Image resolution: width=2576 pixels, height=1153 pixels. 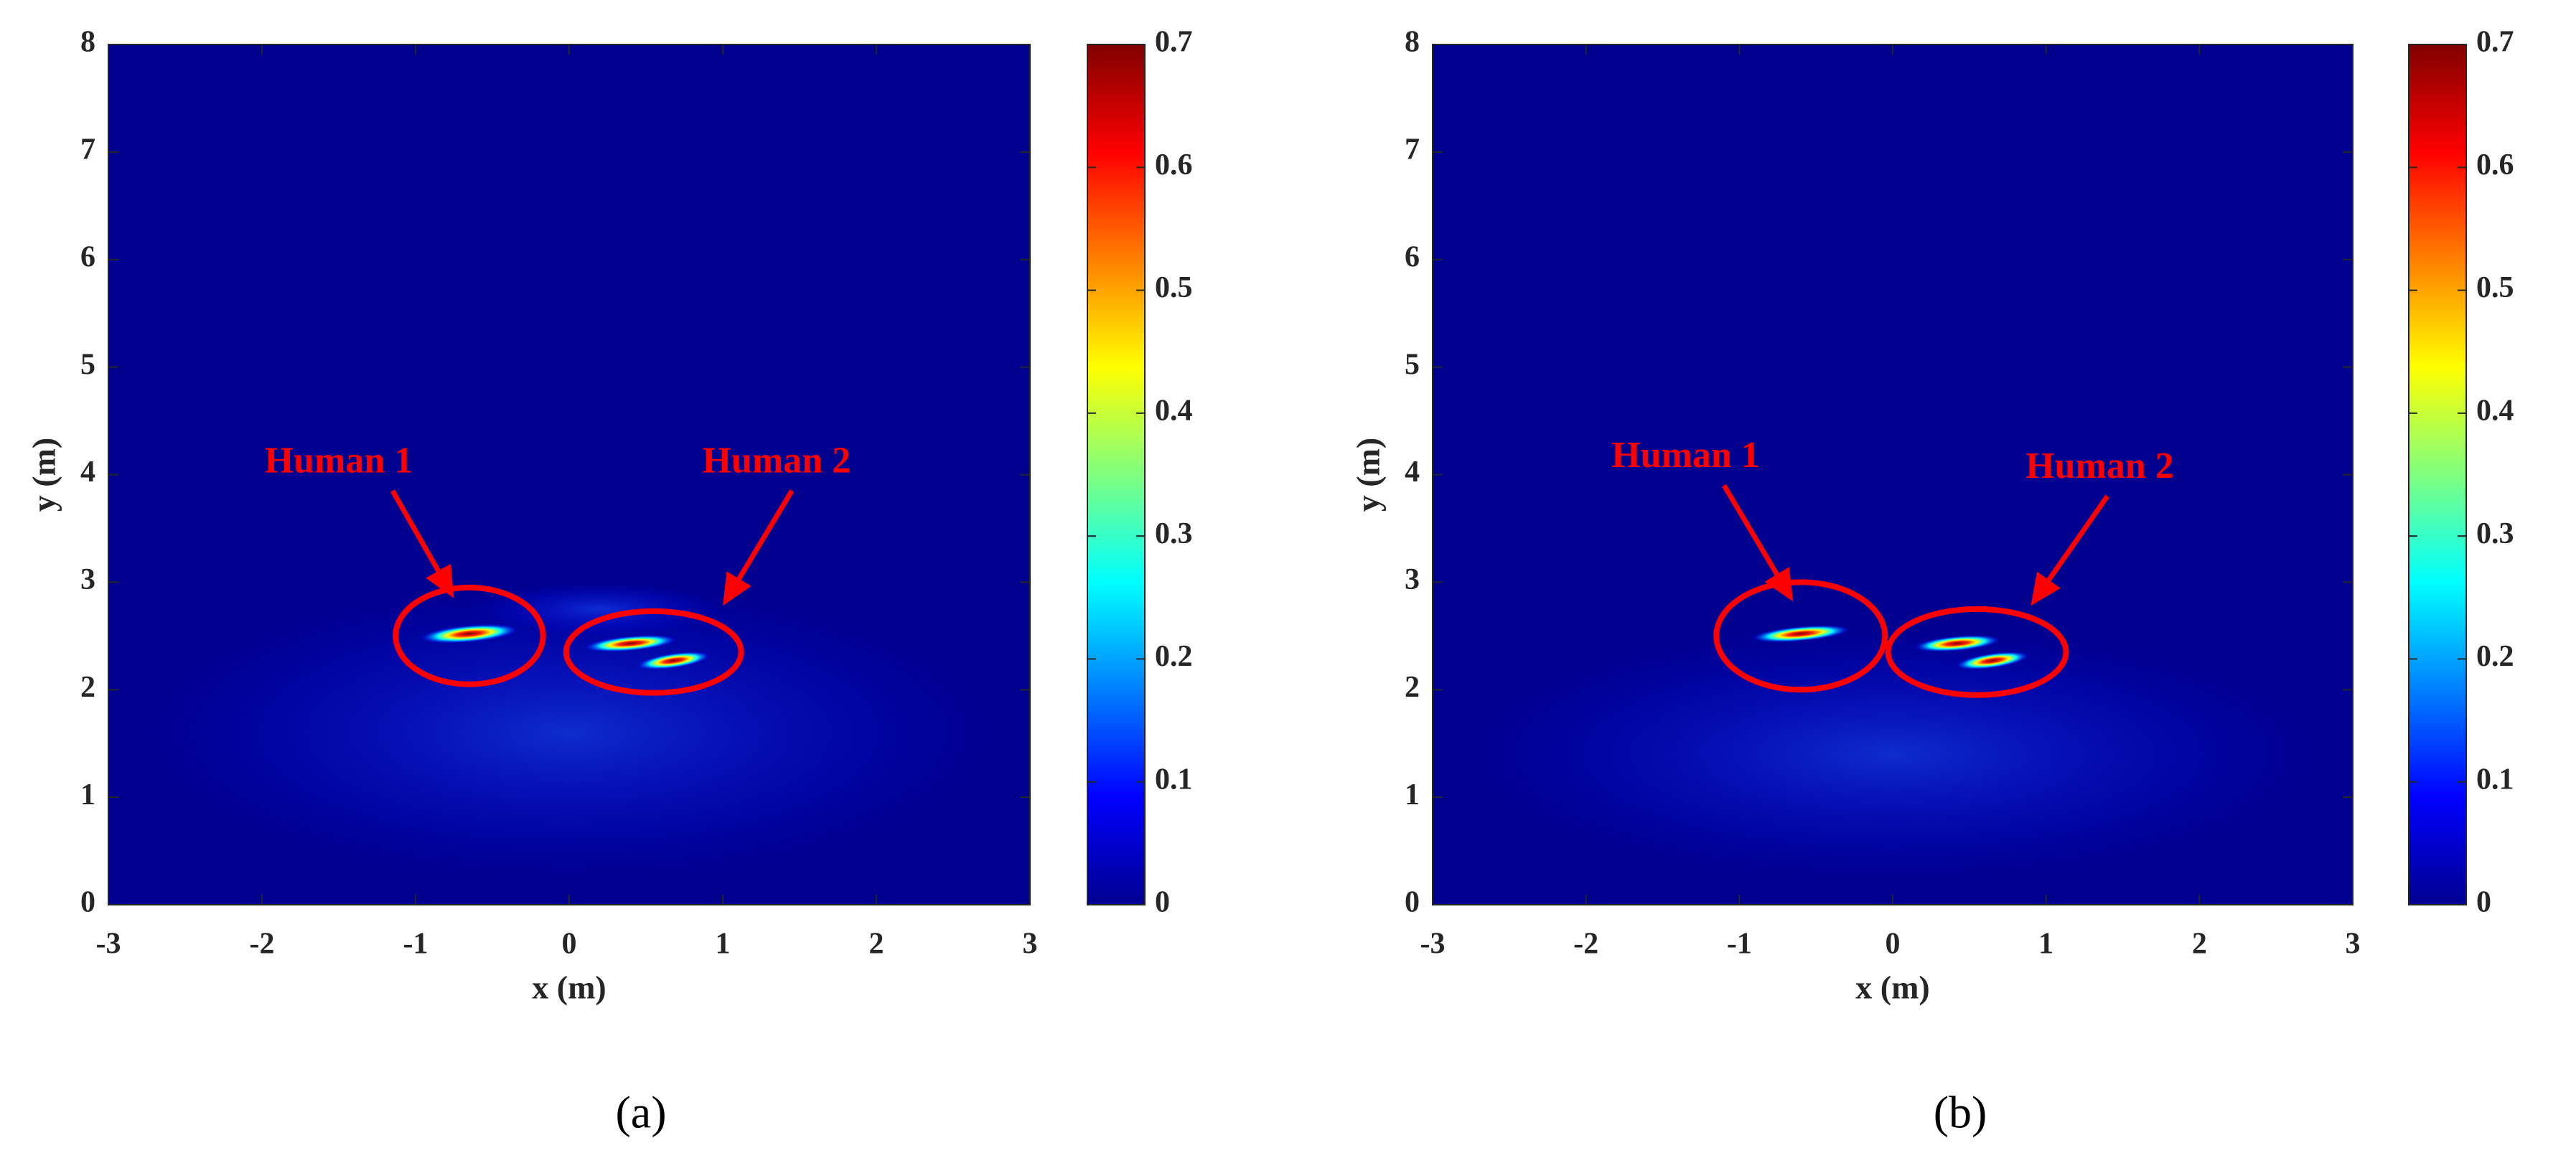 I want to click on caption: (b), so click(x=1960, y=1112).